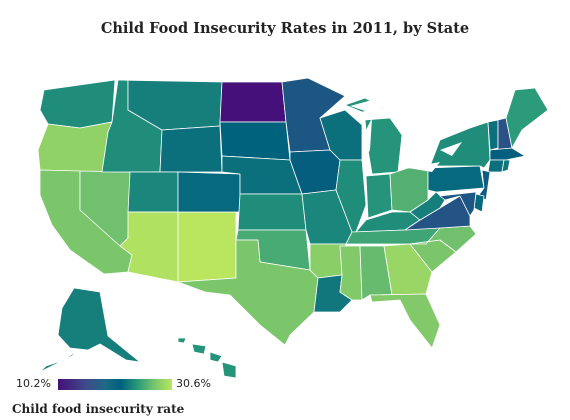 The width and height of the screenshot is (570, 420). I want to click on state-KS, so click(272, 212).